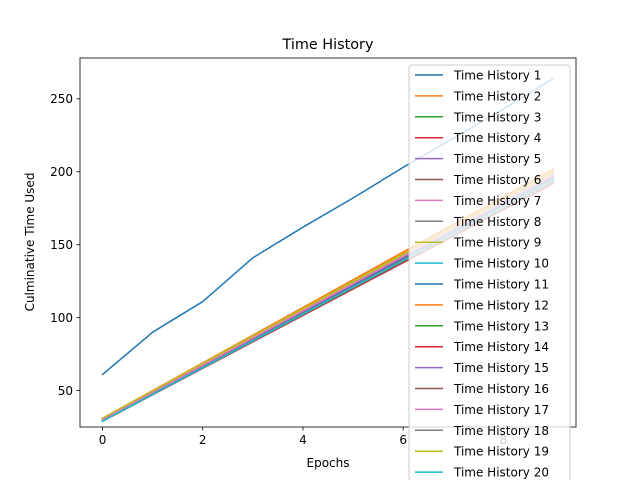 This screenshot has width=640, height=484. Describe the element at coordinates (328, 45) in the screenshot. I see `chart-title: Time History` at that location.